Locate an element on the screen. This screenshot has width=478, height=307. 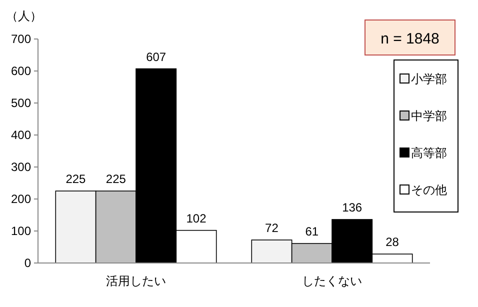
x-tick-label: 活用したい is located at coordinates (136, 281).